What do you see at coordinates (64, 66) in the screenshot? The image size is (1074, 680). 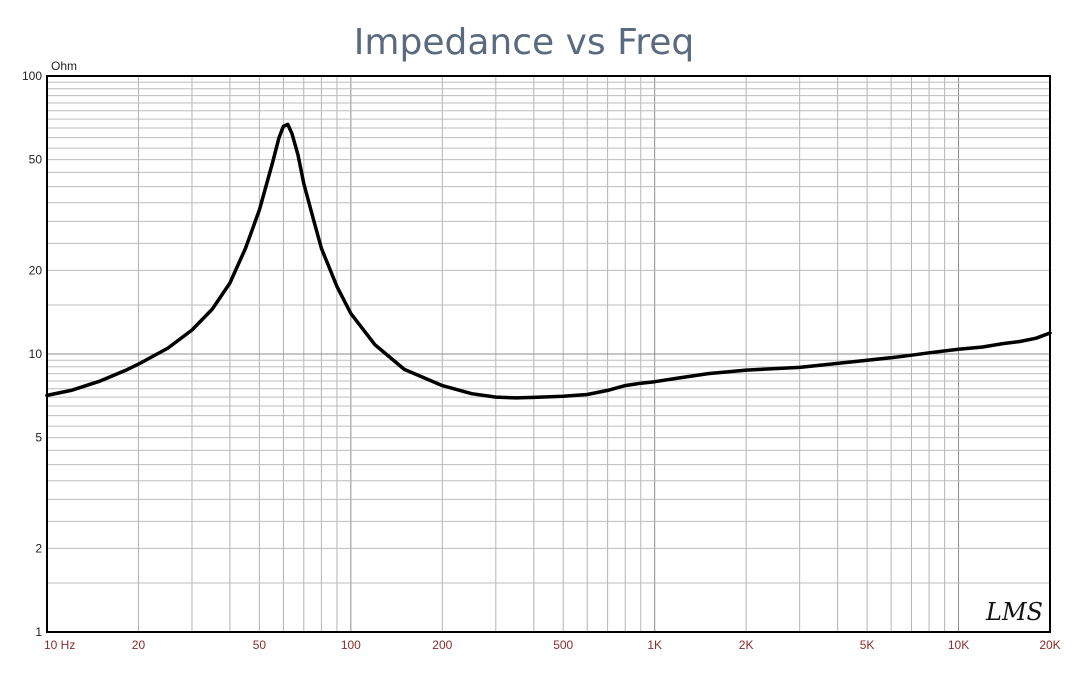 I see `y-unit-label: Ohm` at bounding box center [64, 66].